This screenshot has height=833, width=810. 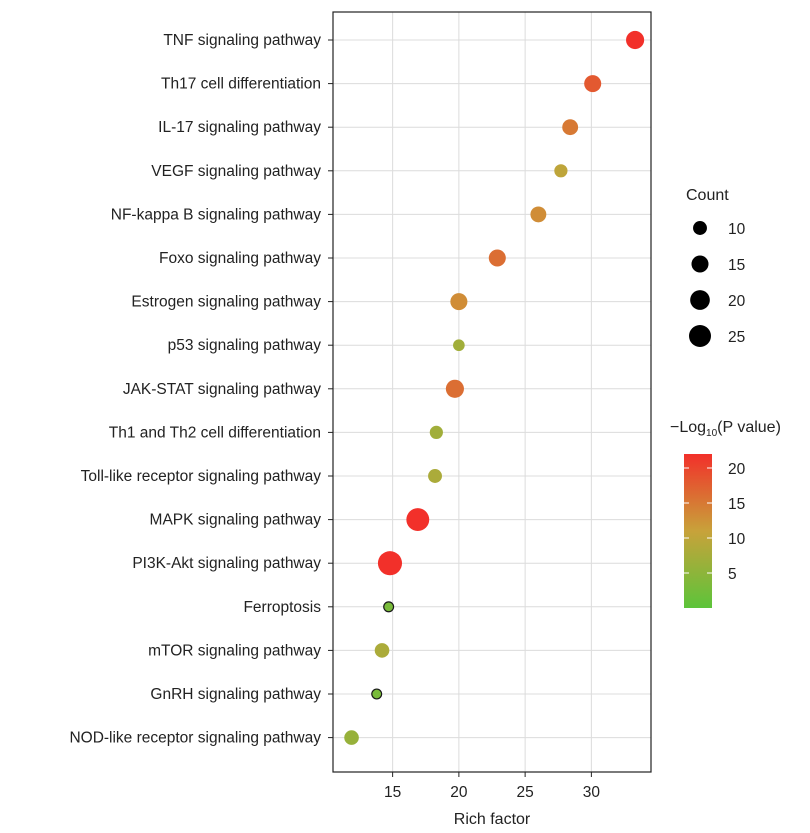 I want to click on y-tick-label: JAK-STAT signaling pathway, so click(x=222, y=389).